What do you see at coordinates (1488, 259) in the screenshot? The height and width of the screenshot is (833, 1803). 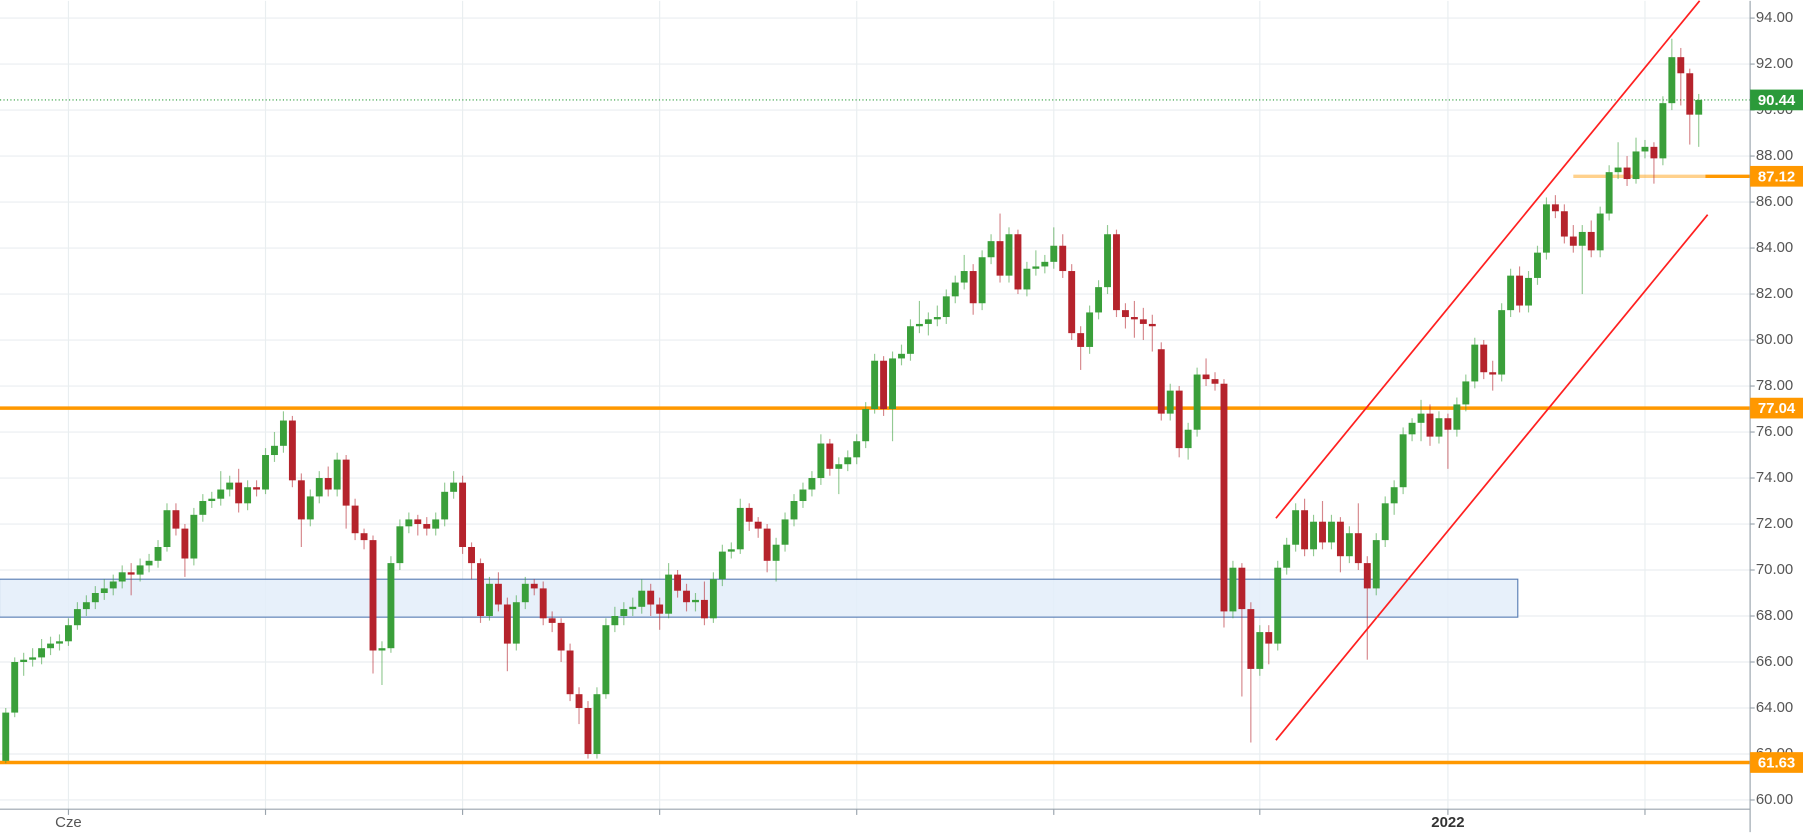 I see `channel-line` at bounding box center [1488, 259].